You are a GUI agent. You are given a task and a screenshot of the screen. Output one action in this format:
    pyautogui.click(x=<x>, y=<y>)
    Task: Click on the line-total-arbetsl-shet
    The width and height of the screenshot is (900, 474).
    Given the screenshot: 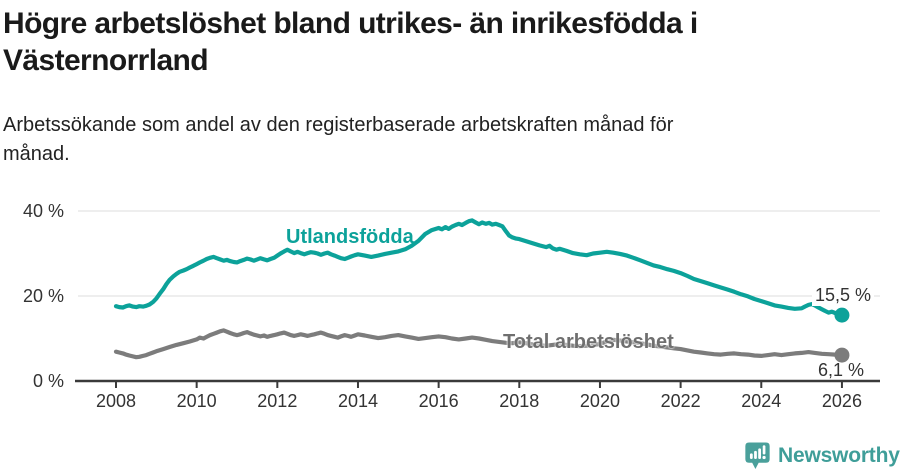 What is the action you would take?
    pyautogui.click(x=479, y=344)
    